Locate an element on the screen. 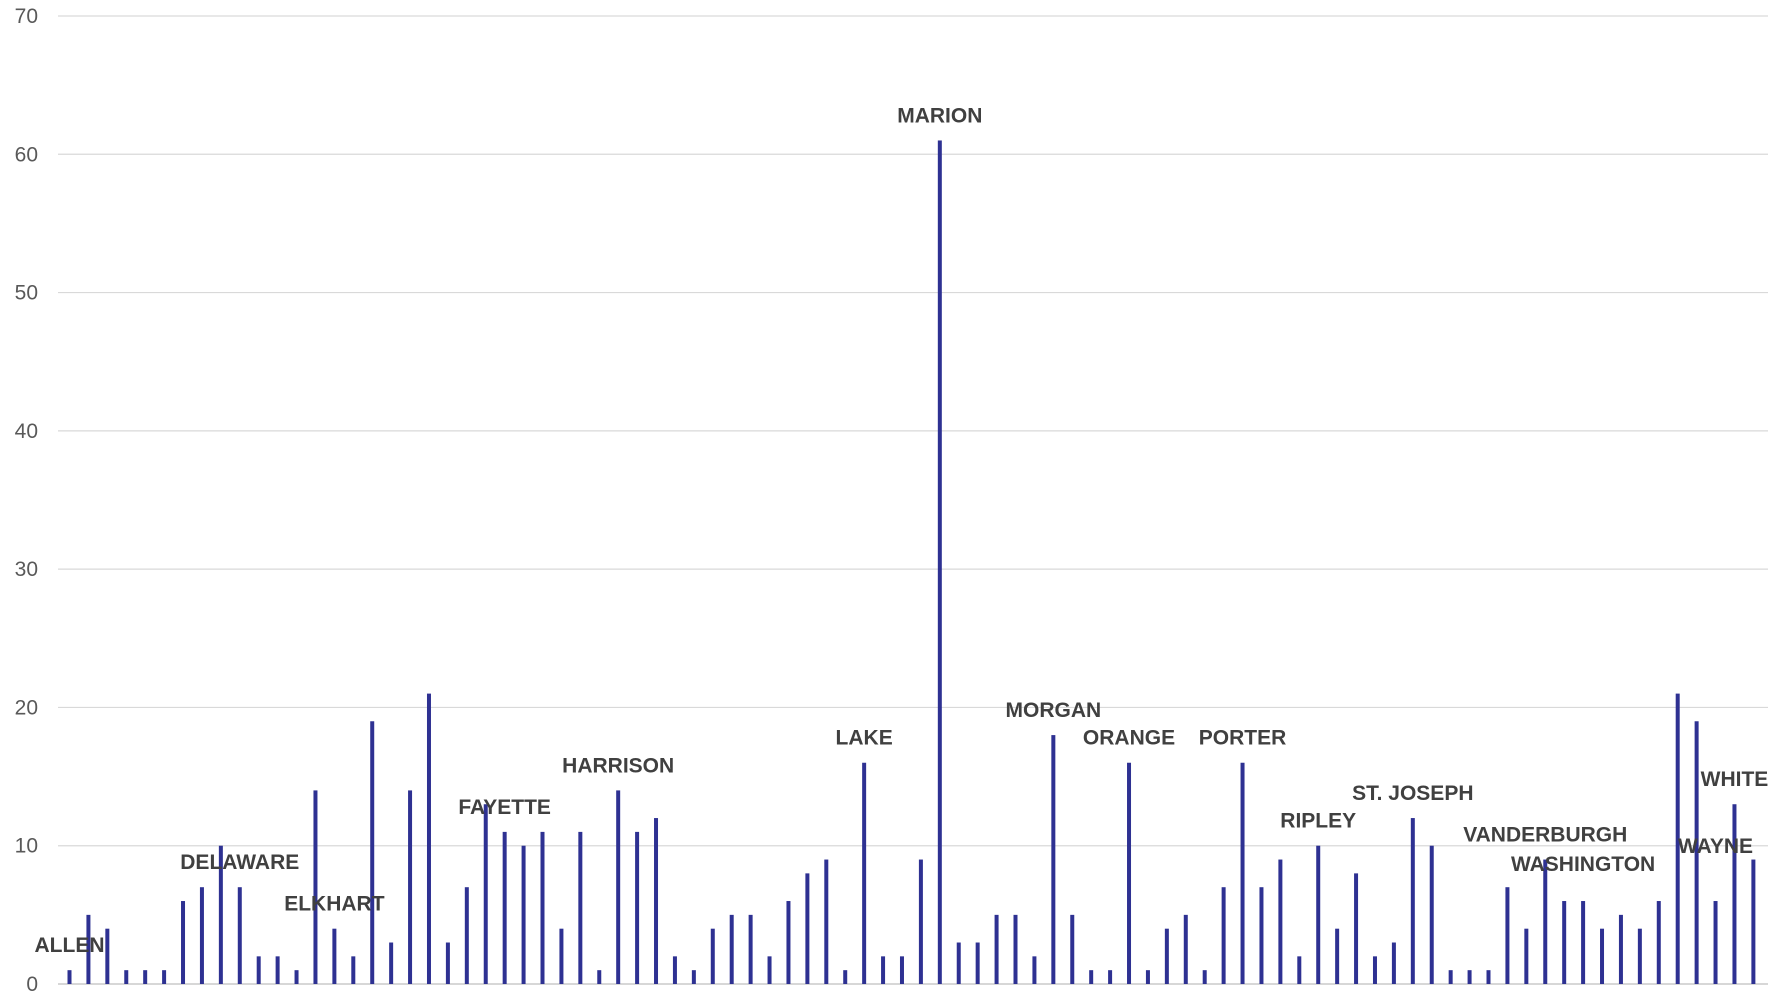 This screenshot has width=1791, height=992. annotation-label: ELKHART is located at coordinates (334, 904).